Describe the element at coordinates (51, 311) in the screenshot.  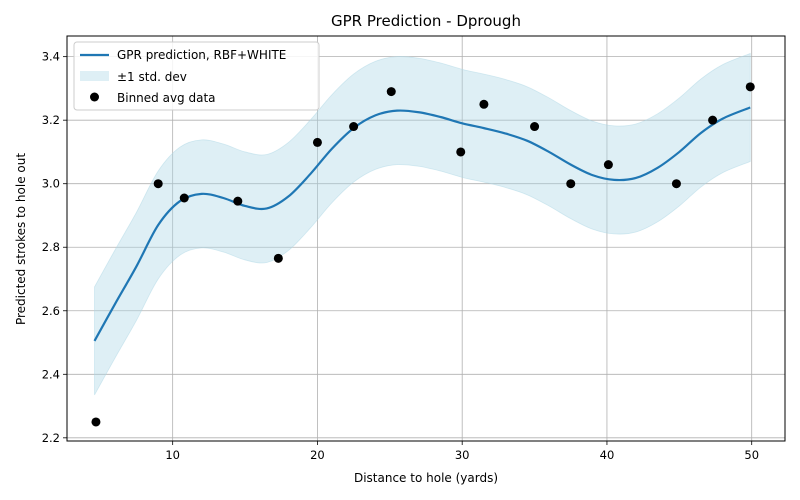
I see `y-tick-label: 2.6` at that location.